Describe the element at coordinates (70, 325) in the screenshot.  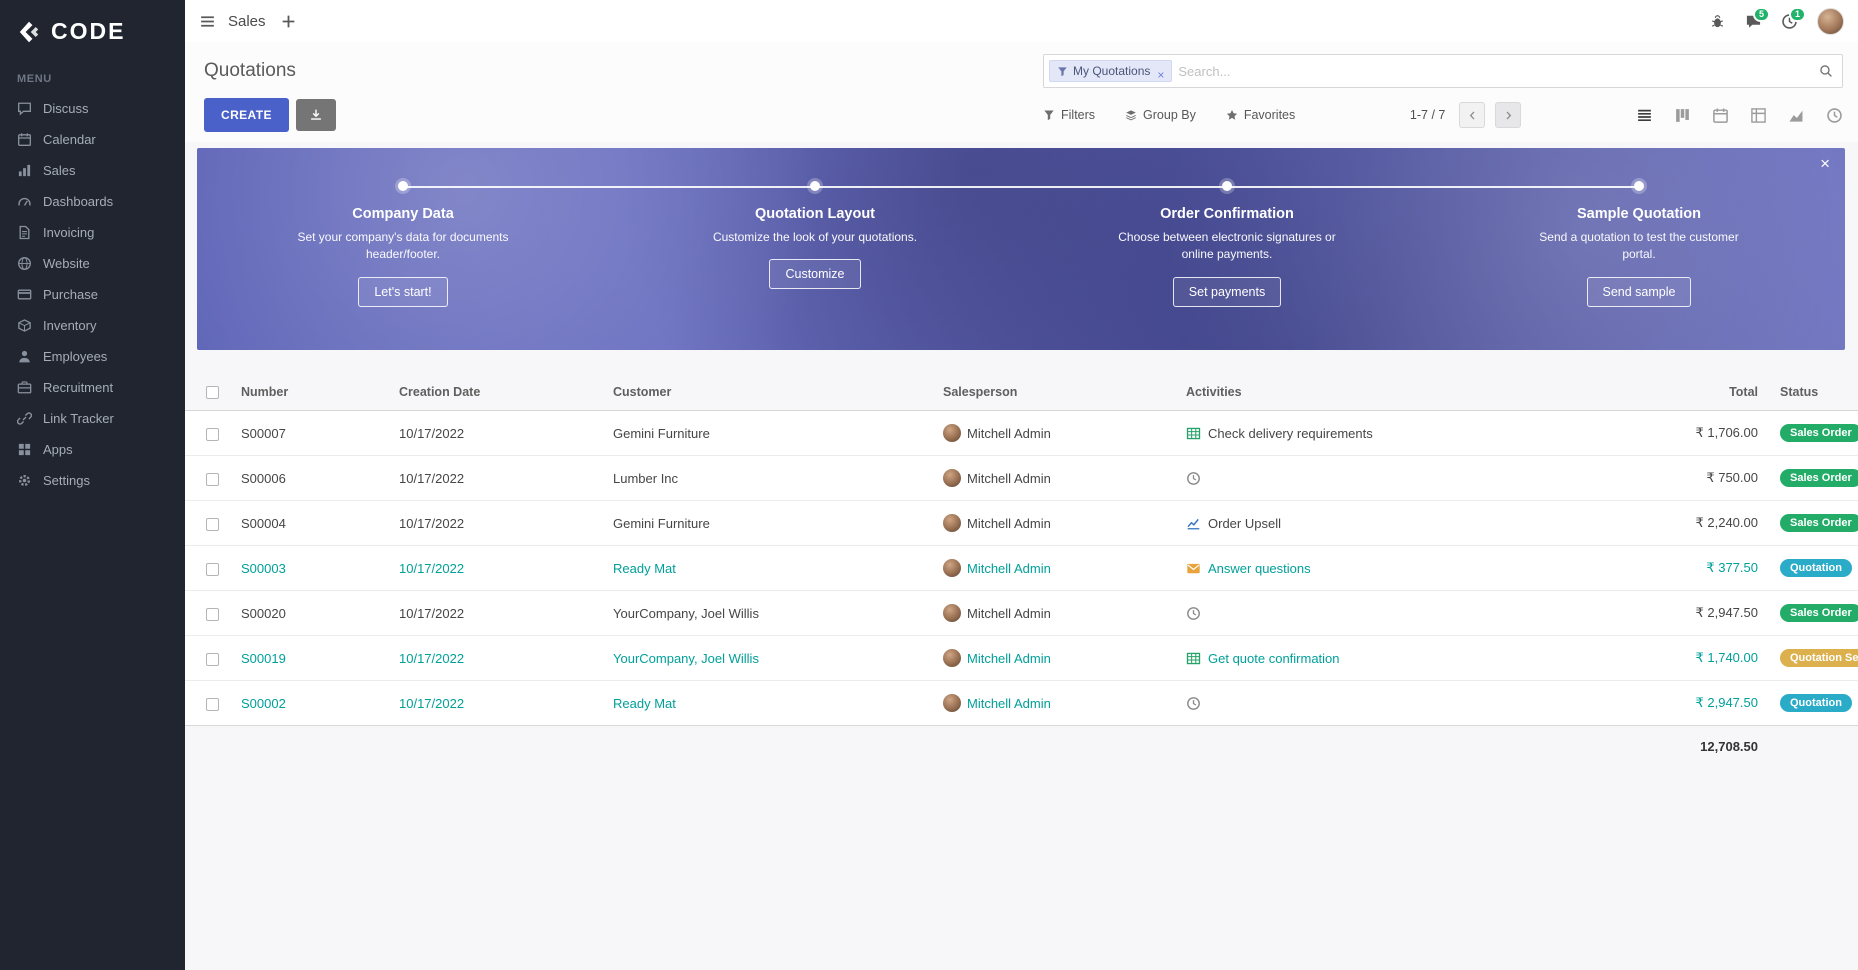
I see `sidebar-item-label: Inventory` at that location.